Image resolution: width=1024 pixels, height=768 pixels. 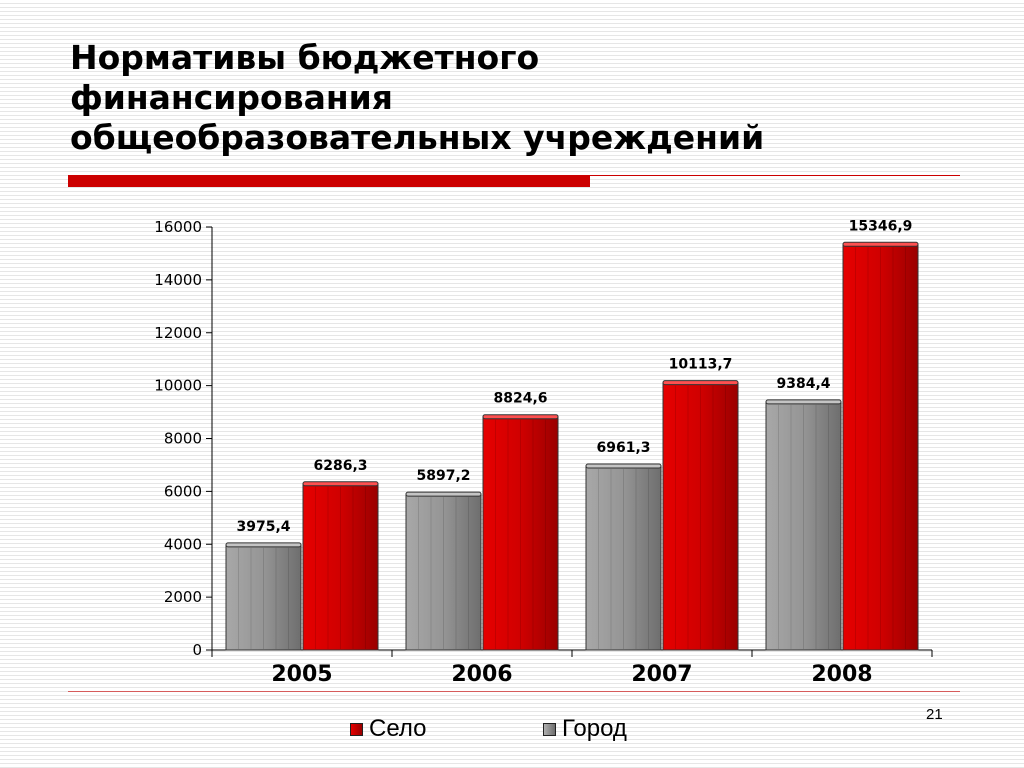 I want to click on bar-selo-2006, so click(x=520, y=532).